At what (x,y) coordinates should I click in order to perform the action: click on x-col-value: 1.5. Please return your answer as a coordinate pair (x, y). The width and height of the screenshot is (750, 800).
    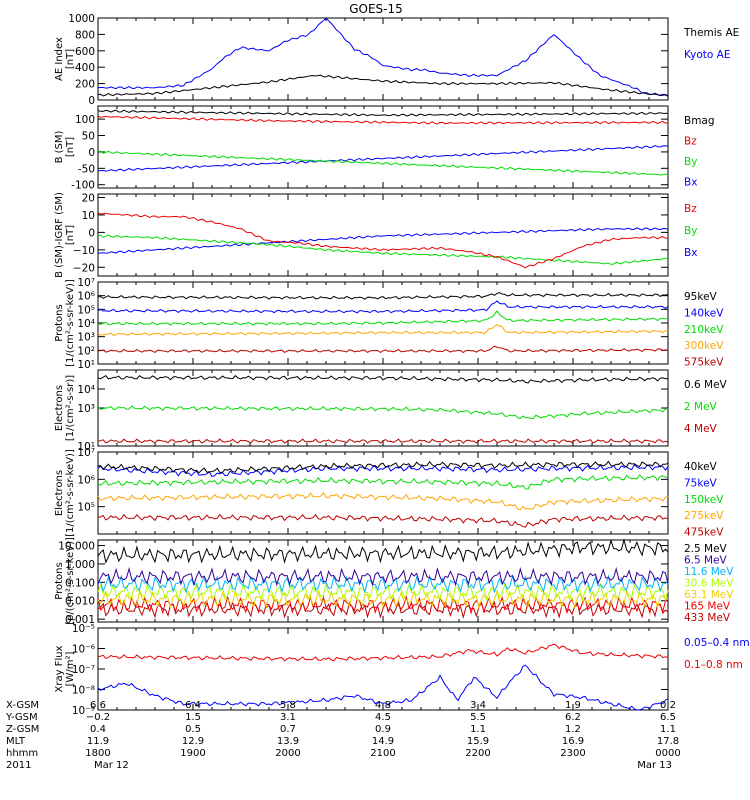
    Looking at the image, I should click on (193, 717).